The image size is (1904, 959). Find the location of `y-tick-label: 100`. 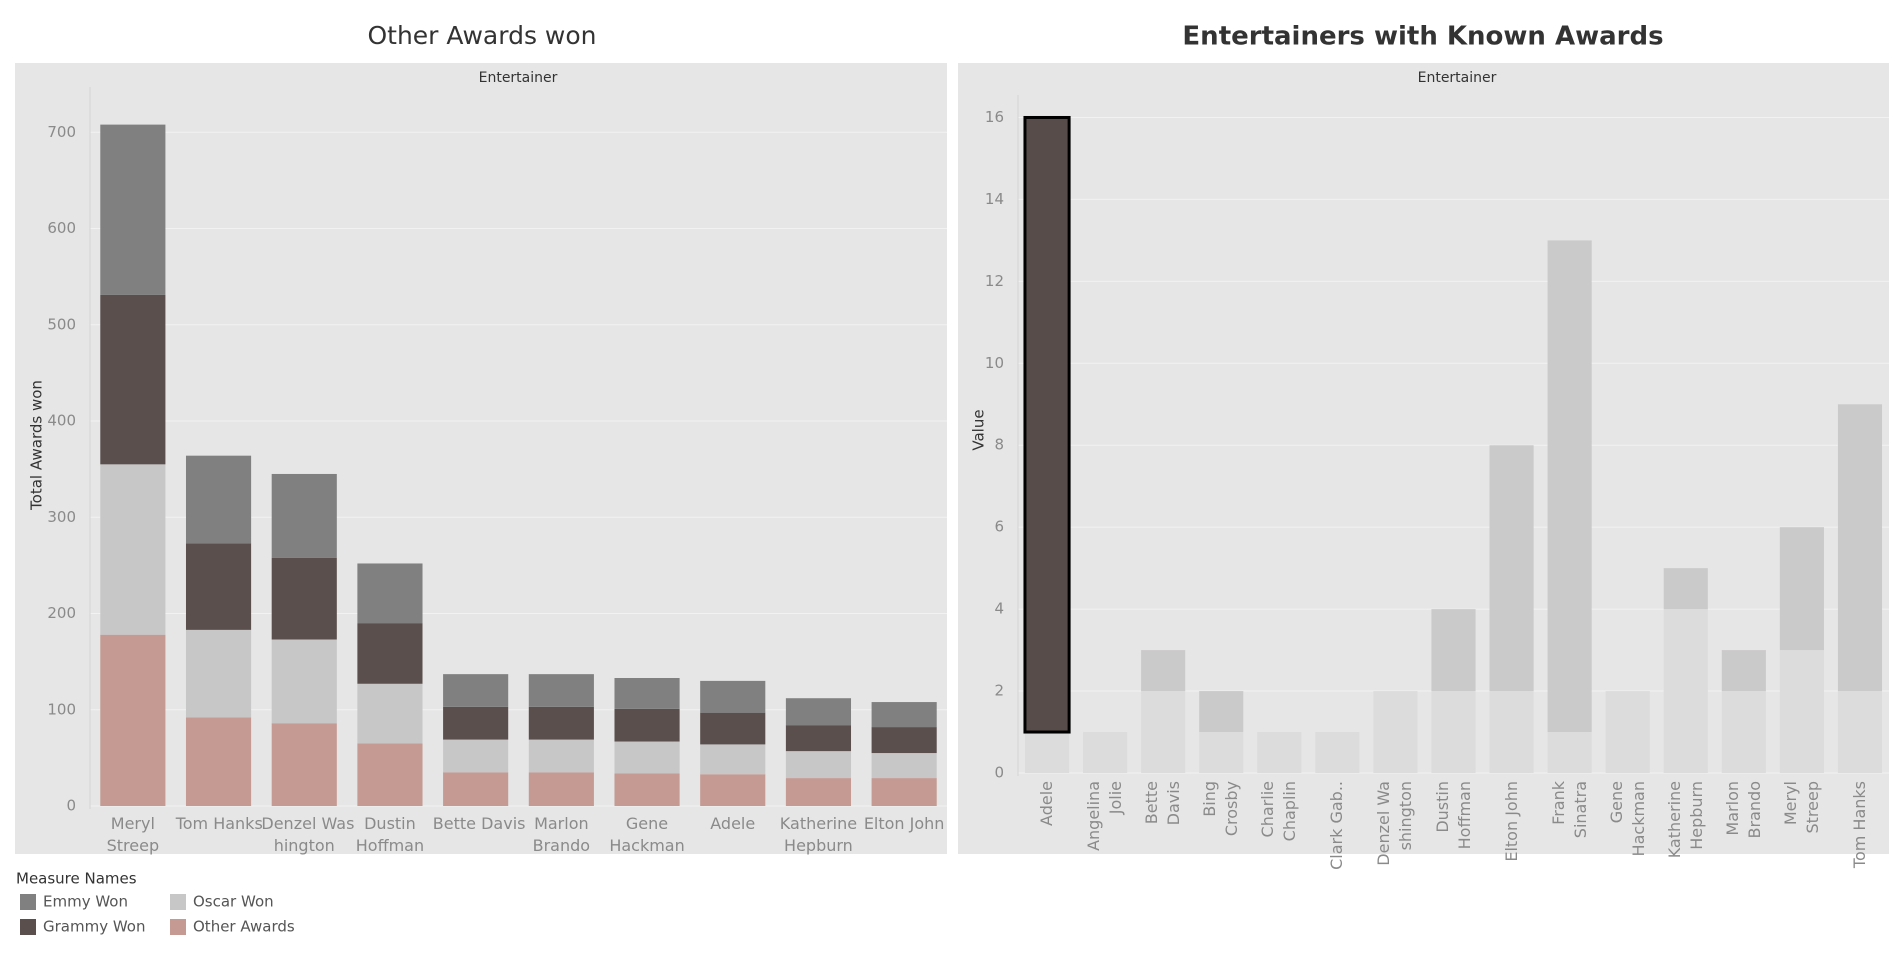

y-tick-label: 100 is located at coordinates (61, 709).